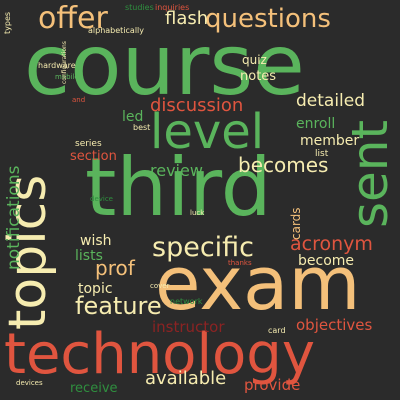 This screenshot has height=400, width=400. Describe the element at coordinates (133, 117) in the screenshot. I see `word-led: led` at that location.